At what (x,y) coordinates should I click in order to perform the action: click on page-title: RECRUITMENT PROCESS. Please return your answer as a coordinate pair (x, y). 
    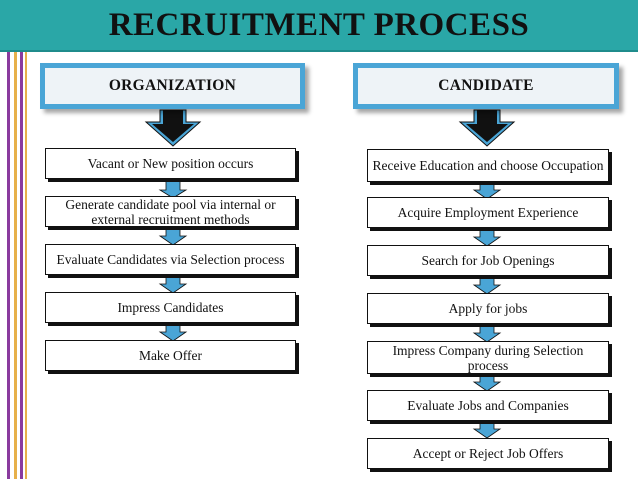
    Looking at the image, I should click on (319, 25).